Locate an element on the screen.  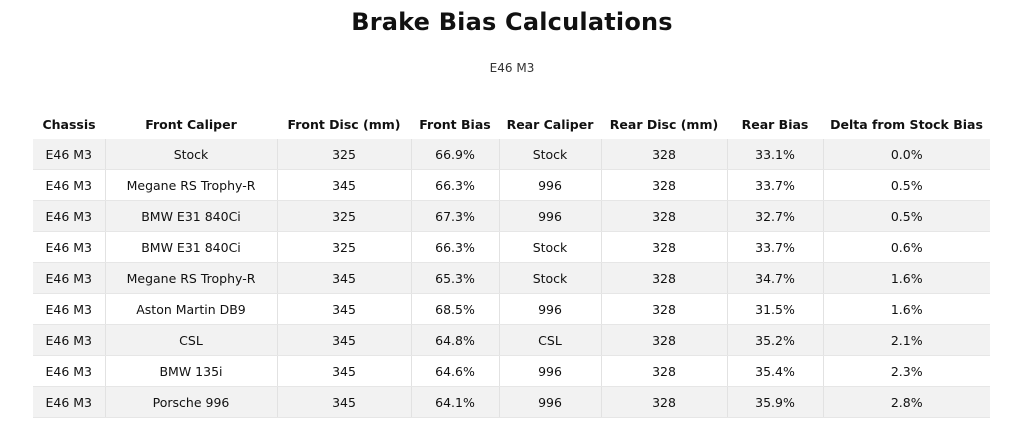
cell-front-bias: 65.3% is located at coordinates (455, 278).